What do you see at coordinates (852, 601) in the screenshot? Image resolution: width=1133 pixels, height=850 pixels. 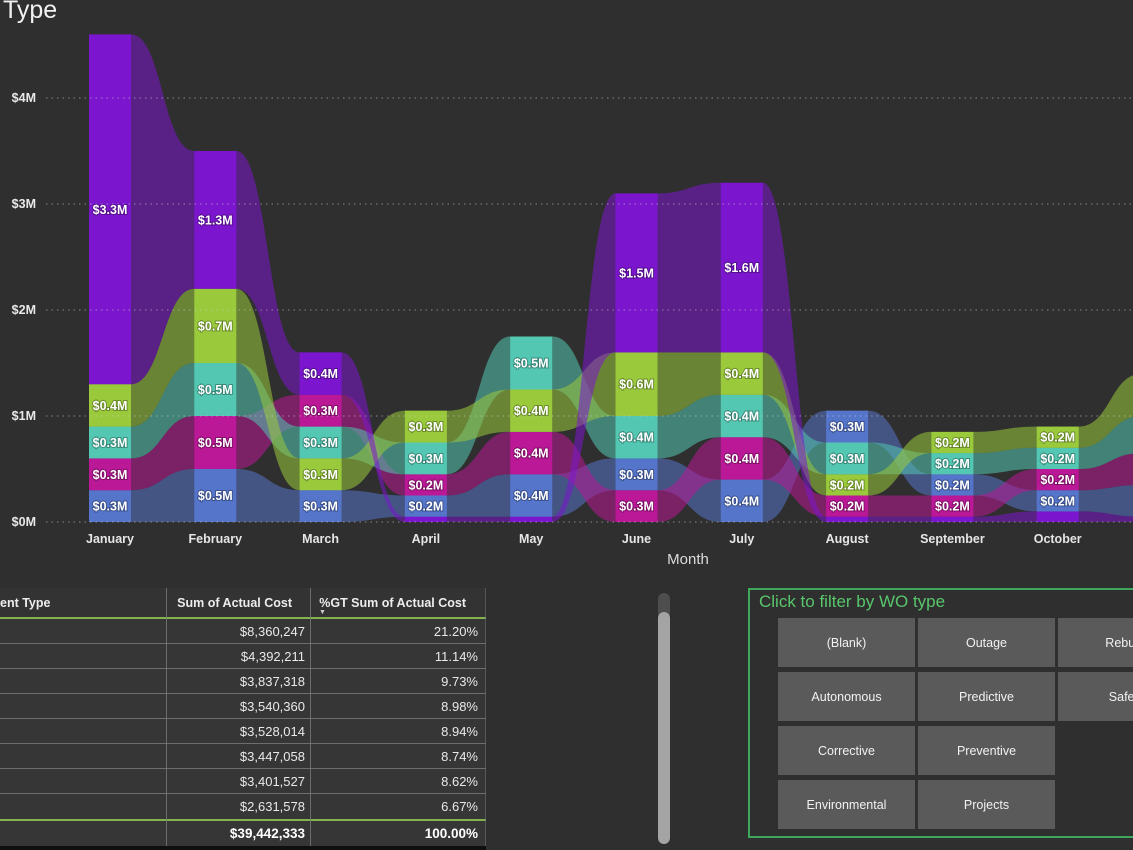 I see `filter-panel-title: Click to filter by WO type` at bounding box center [852, 601].